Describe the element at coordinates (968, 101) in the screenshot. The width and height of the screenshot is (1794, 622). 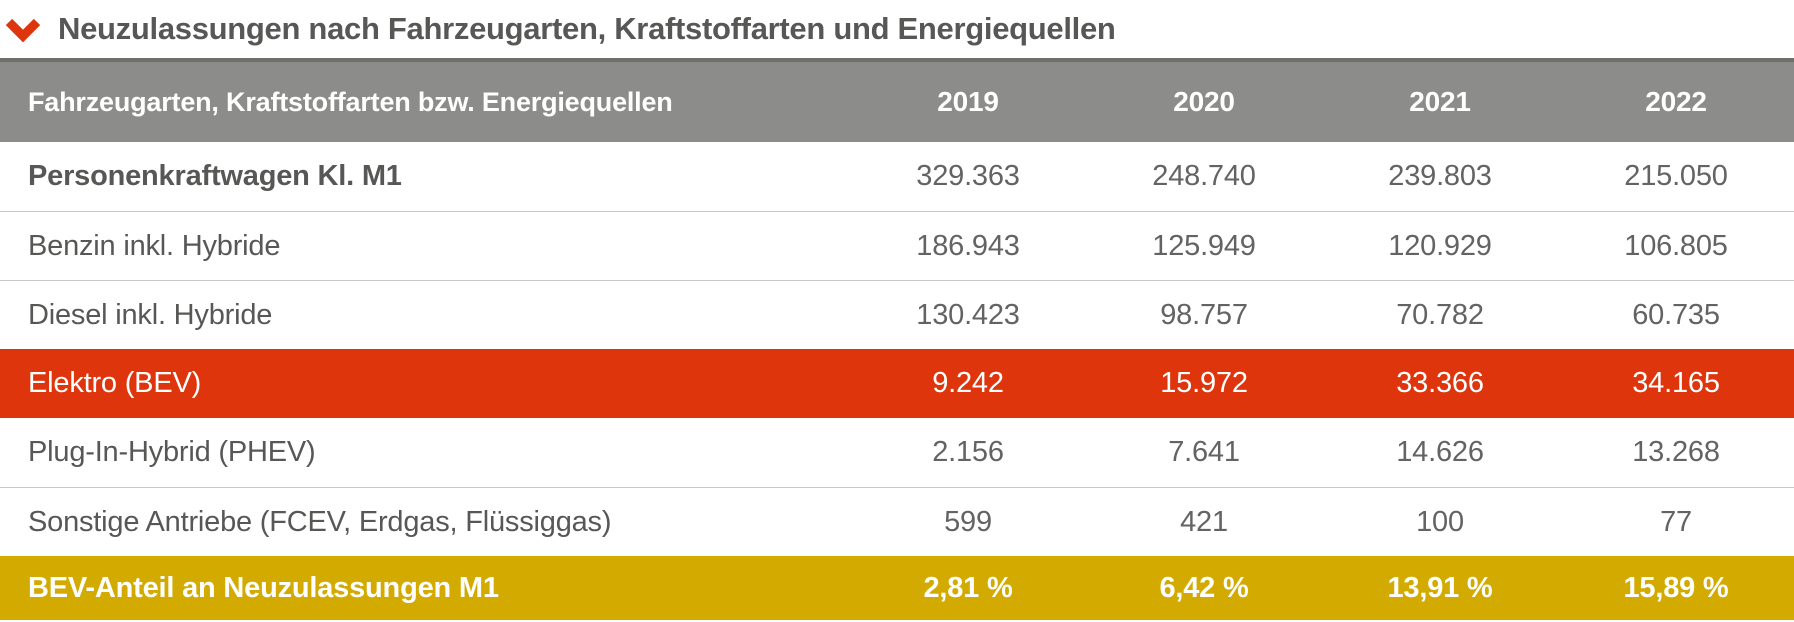
I see `column-header-year: 2019` at that location.